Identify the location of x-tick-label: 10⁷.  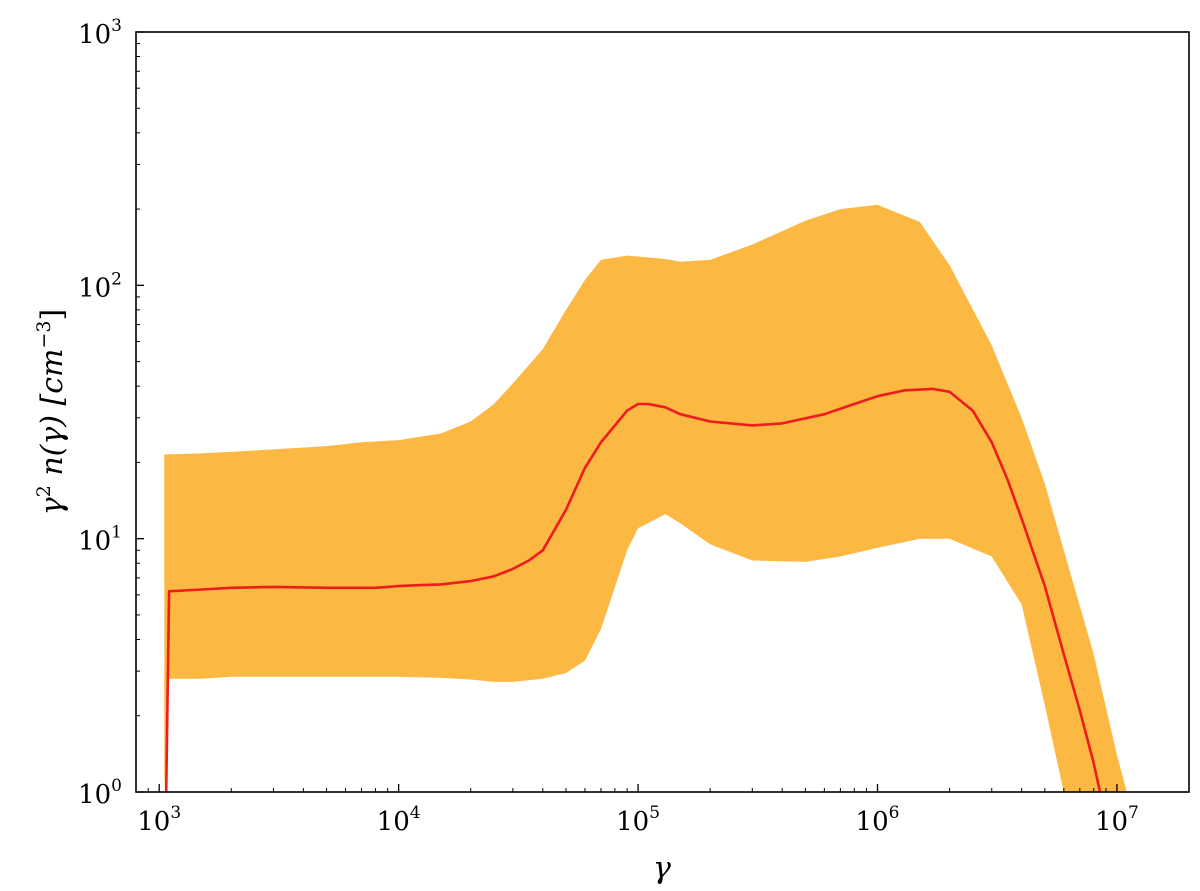
(1117, 820).